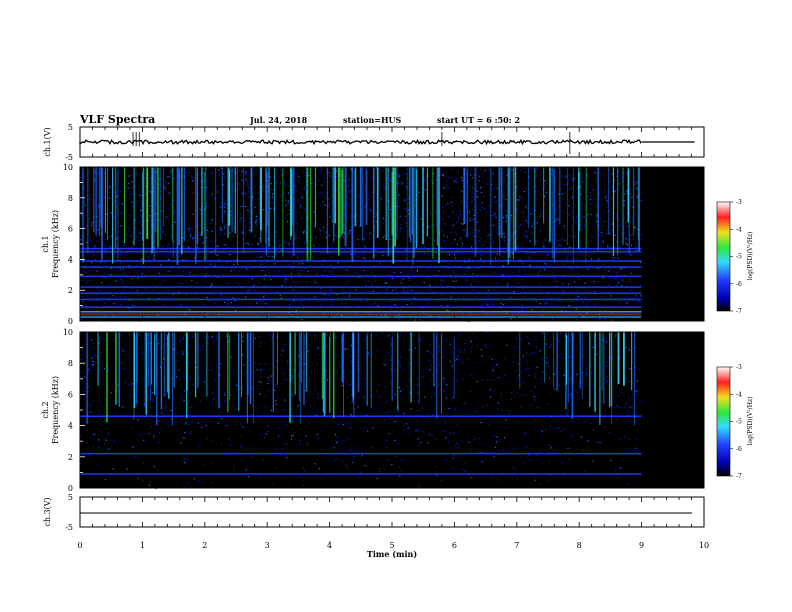  Describe the element at coordinates (142, 545) in the screenshot. I see `time-tick-label: 1` at that location.